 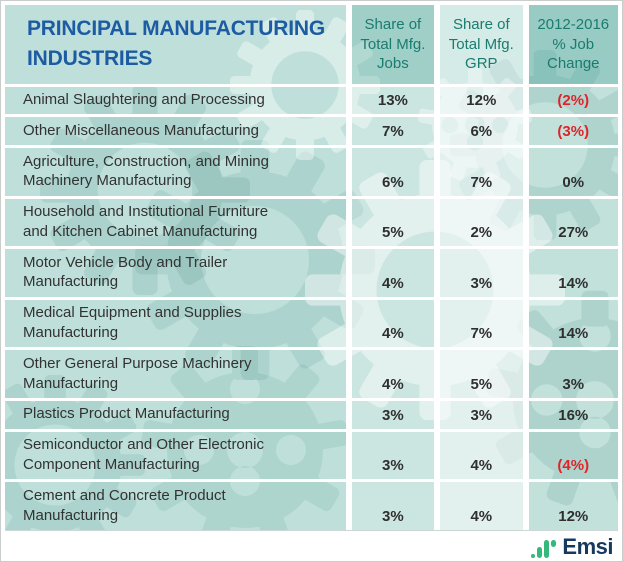 What do you see at coordinates (570, 505) in the screenshot?
I see `job-change-value: 12%` at bounding box center [570, 505].